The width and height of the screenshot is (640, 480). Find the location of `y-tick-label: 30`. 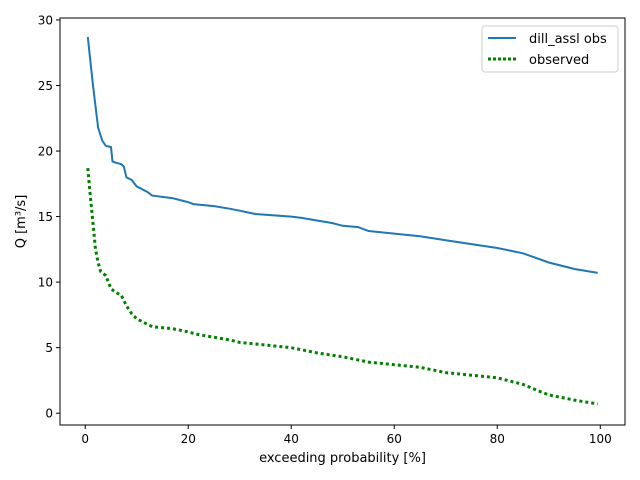

y-tick-label: 30 is located at coordinates (45, 20).